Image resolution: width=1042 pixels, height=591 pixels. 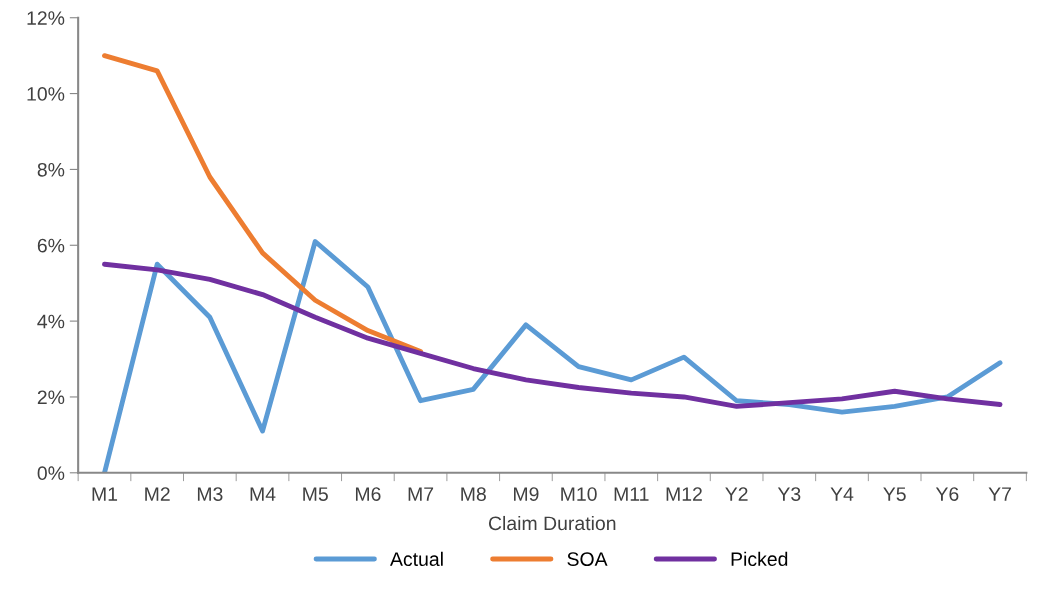 What do you see at coordinates (210, 494) in the screenshot?
I see `x-tick-label: M3` at bounding box center [210, 494].